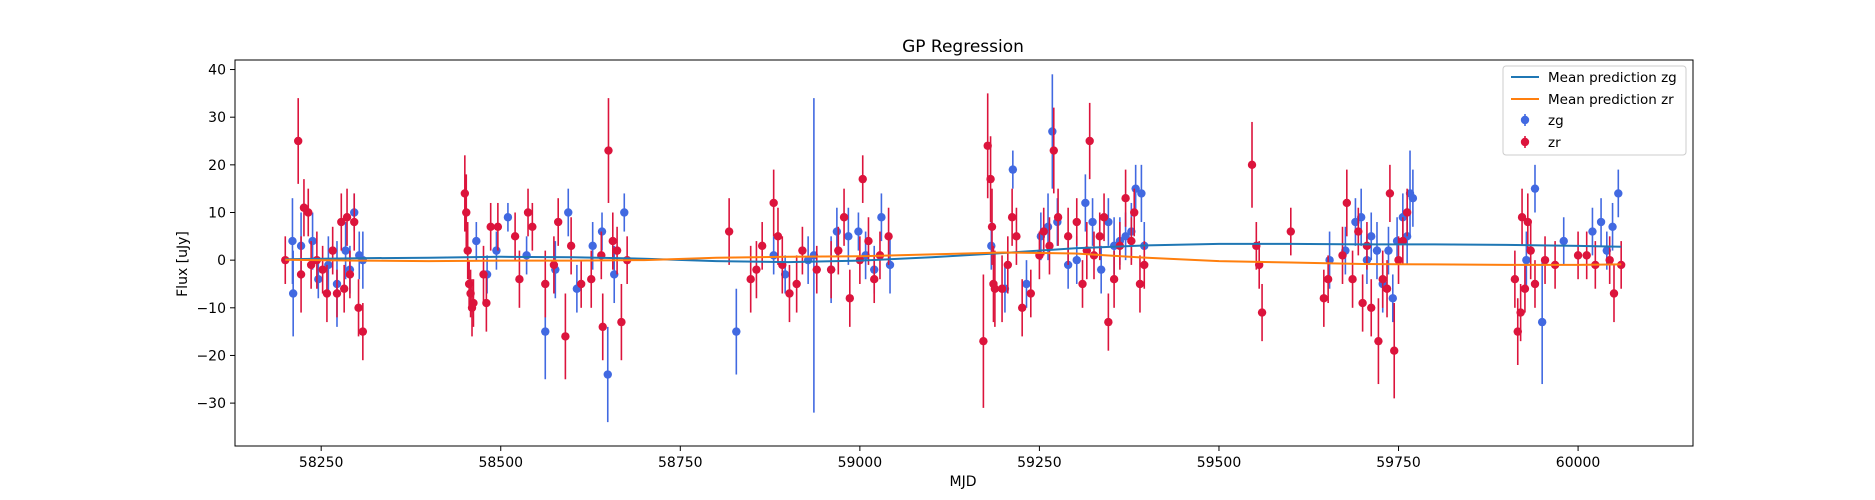 The image size is (1875, 500). I want to click on legend-swatch-zg, so click(1525, 120).